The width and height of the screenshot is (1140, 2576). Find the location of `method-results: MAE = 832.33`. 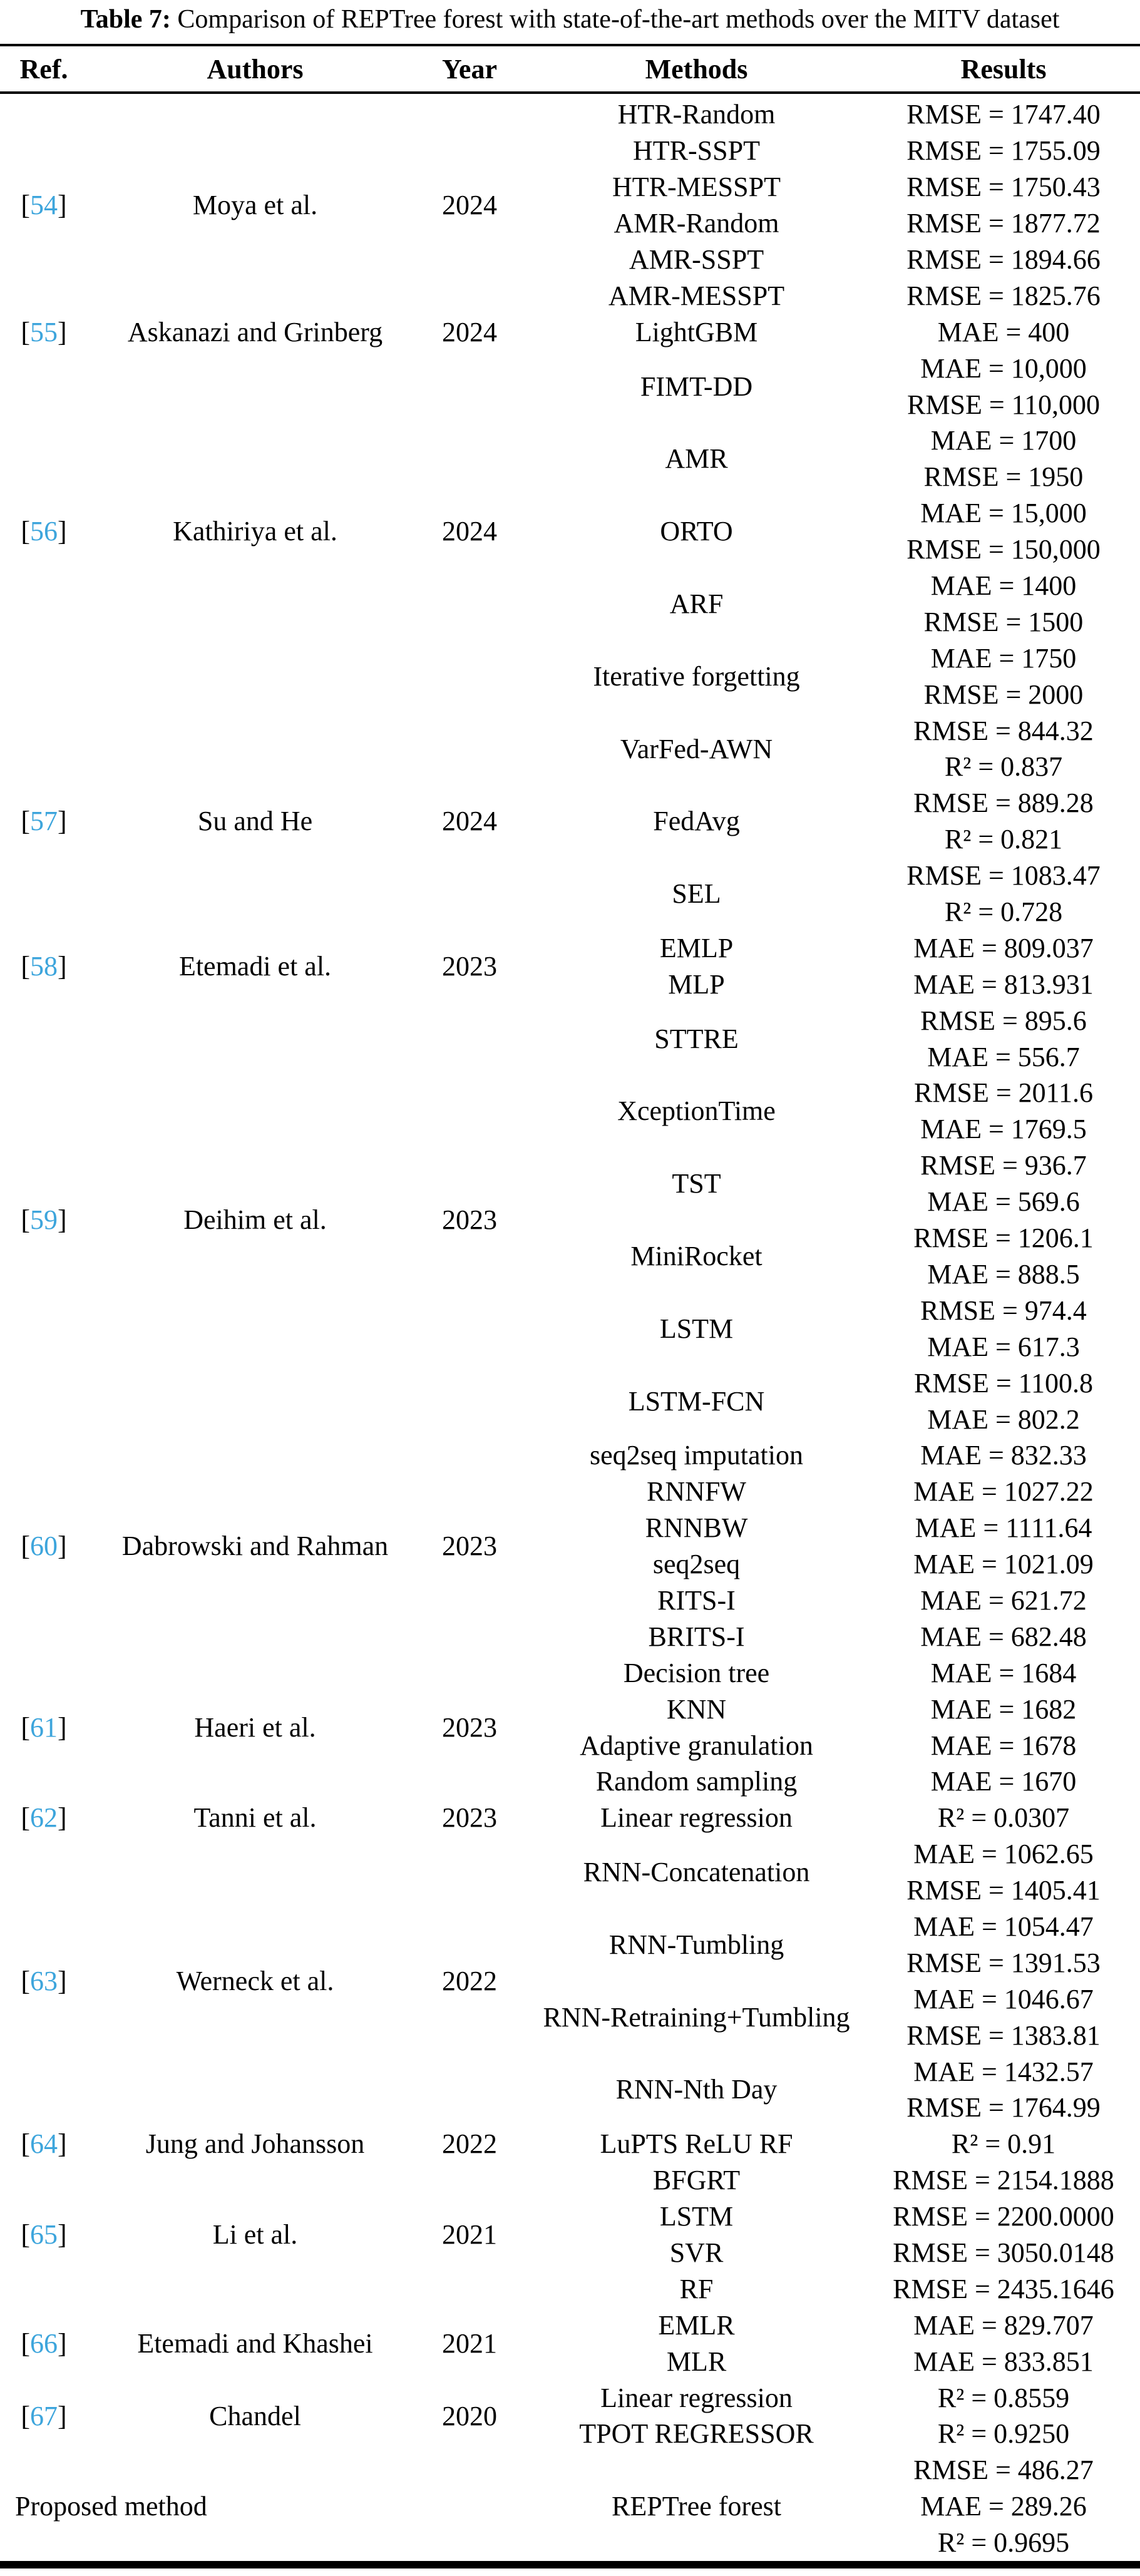

method-results: MAE = 832.33 is located at coordinates (988, 1455).